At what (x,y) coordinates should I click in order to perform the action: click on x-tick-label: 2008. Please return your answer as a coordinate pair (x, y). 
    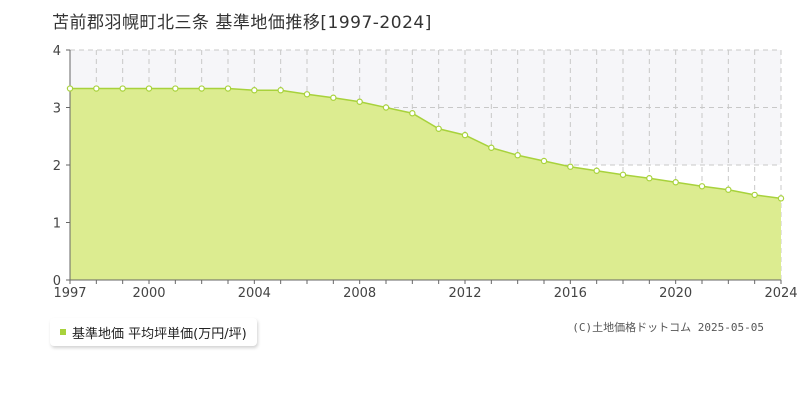
    Looking at the image, I should click on (359, 293).